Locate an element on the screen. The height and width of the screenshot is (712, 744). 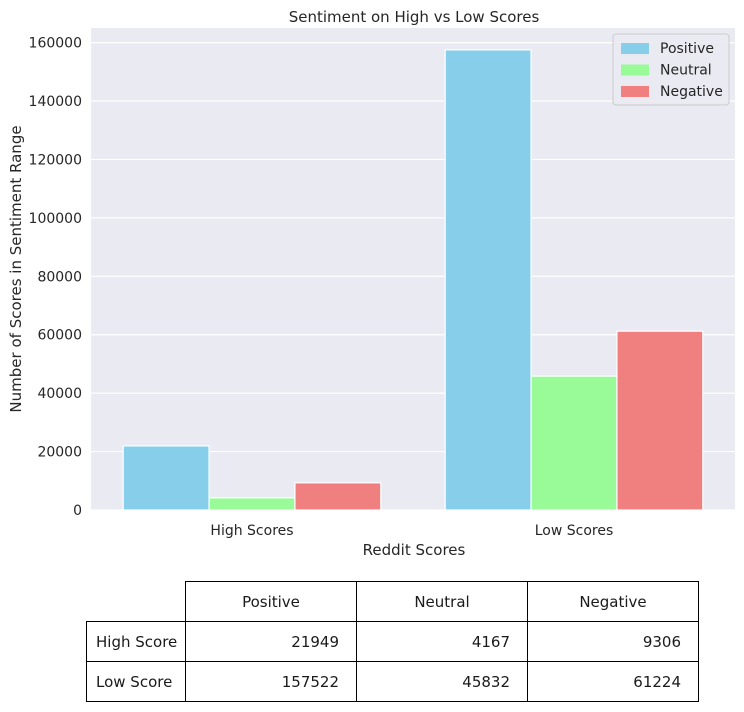
y-tick-label: 160000 is located at coordinates (55, 44).